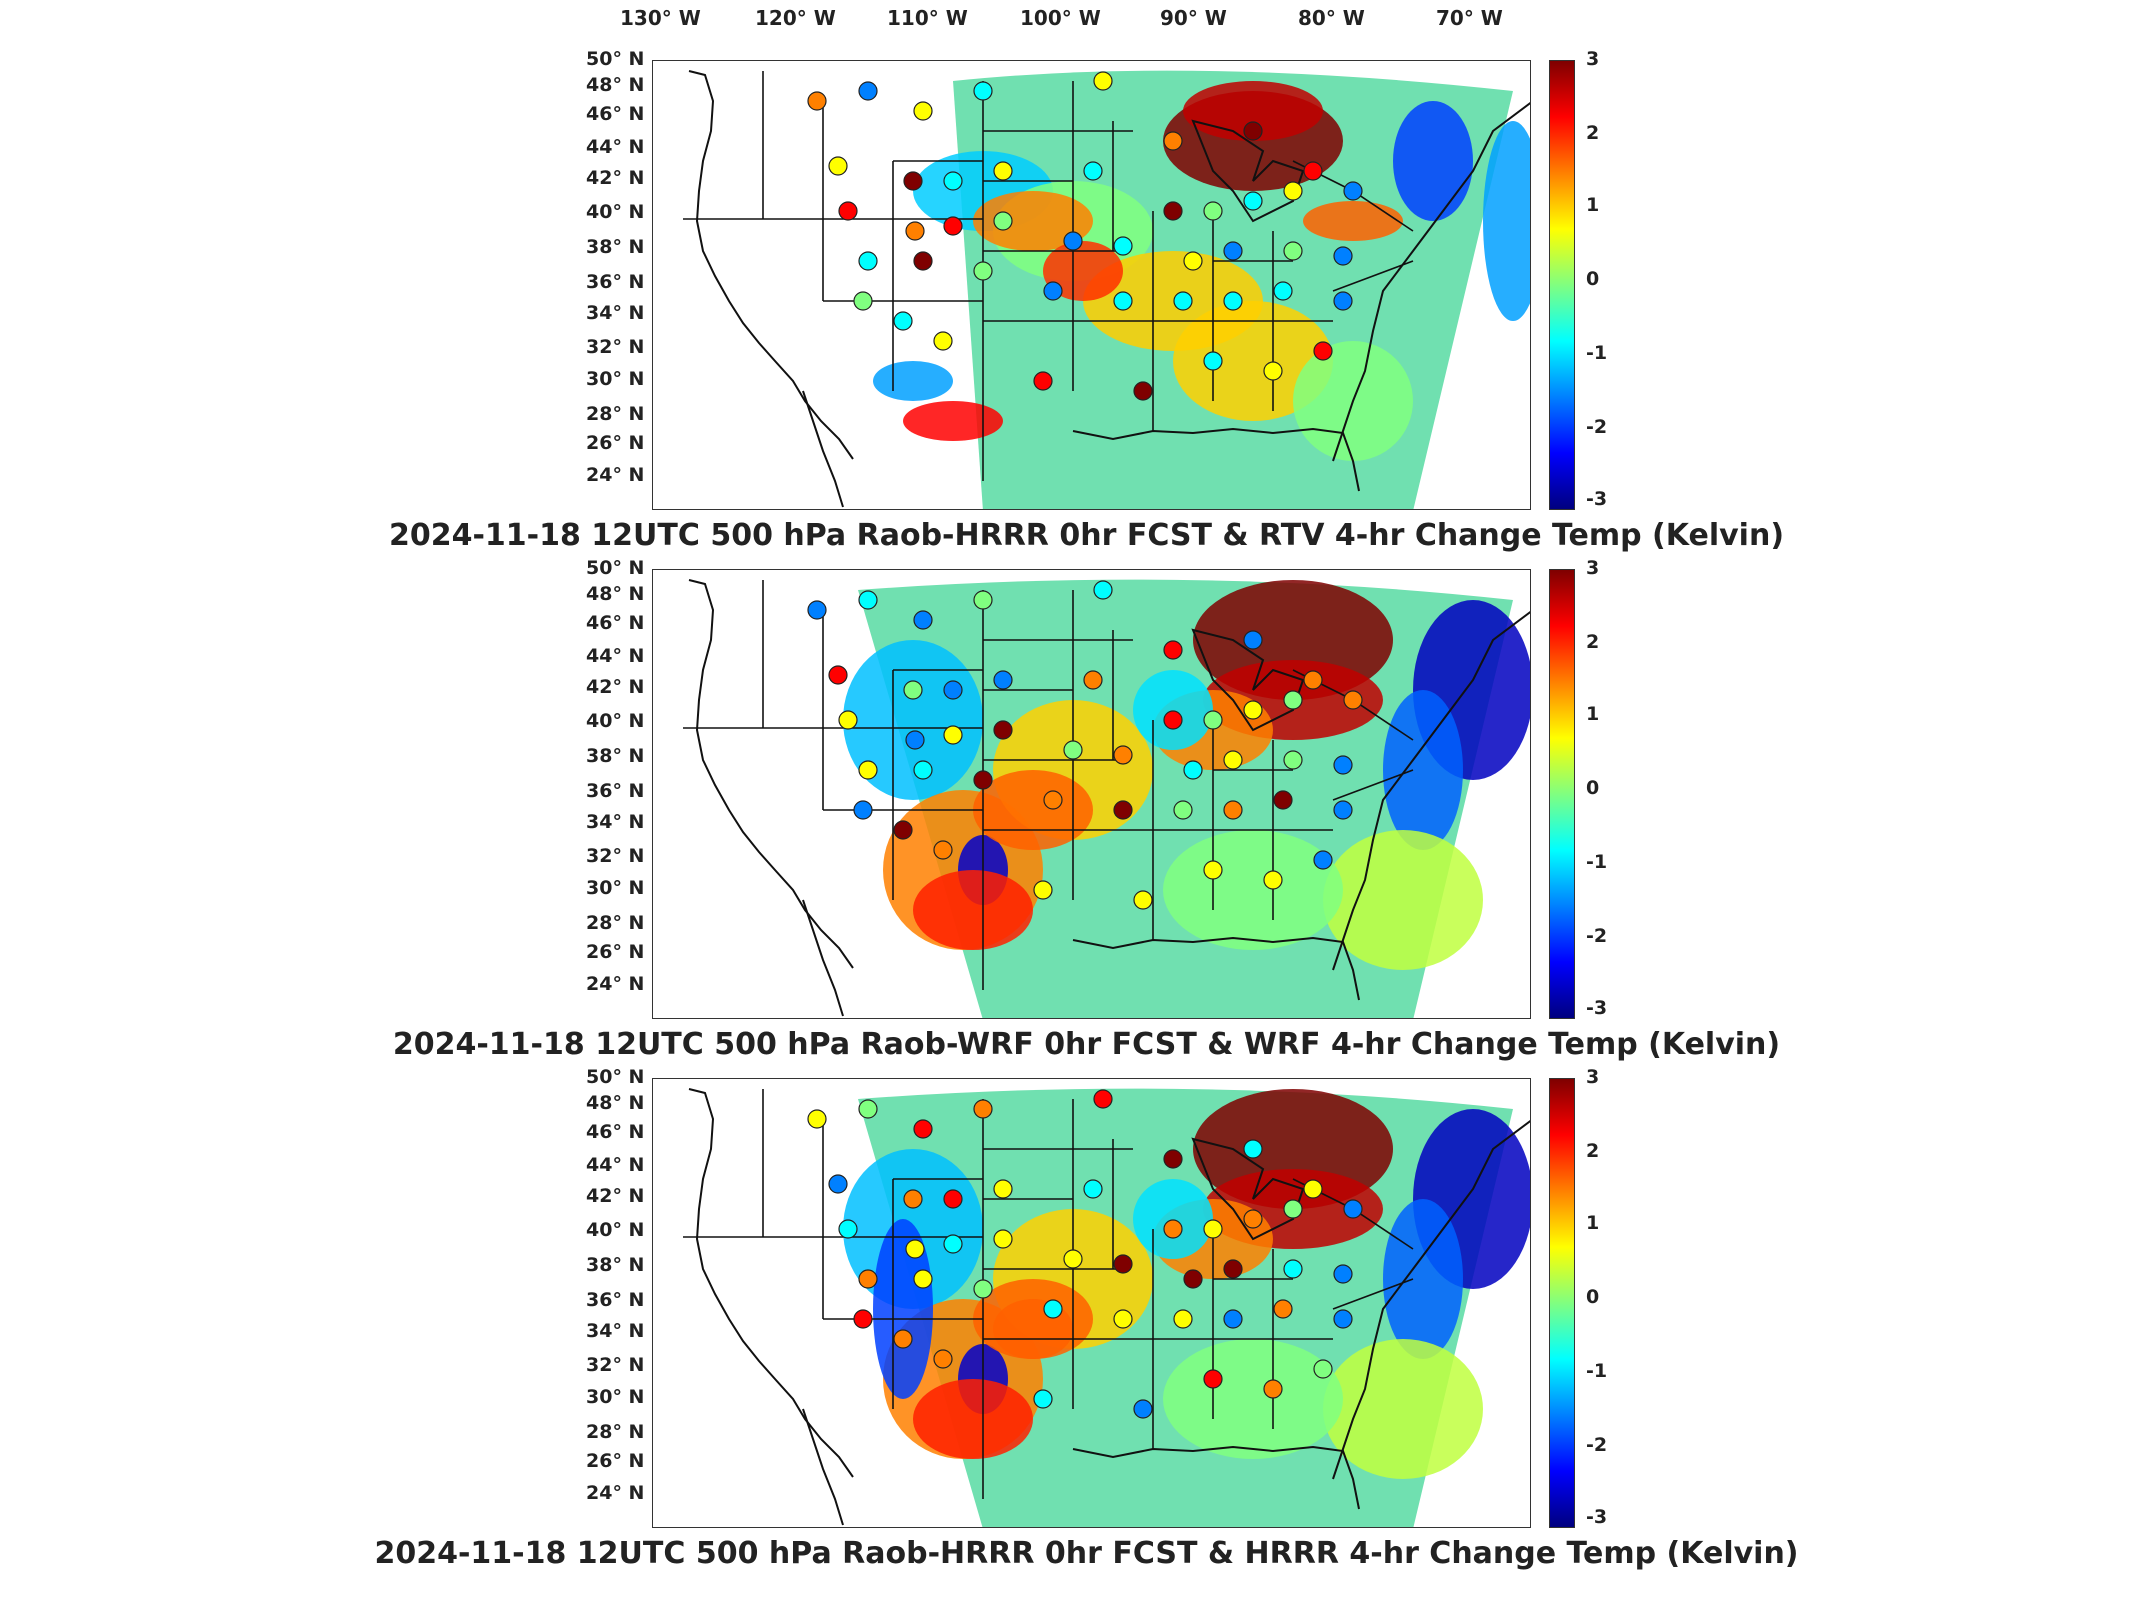  Describe the element at coordinates (1597, 936) in the screenshot. I see `colorbar-tick-label: -2` at that location.